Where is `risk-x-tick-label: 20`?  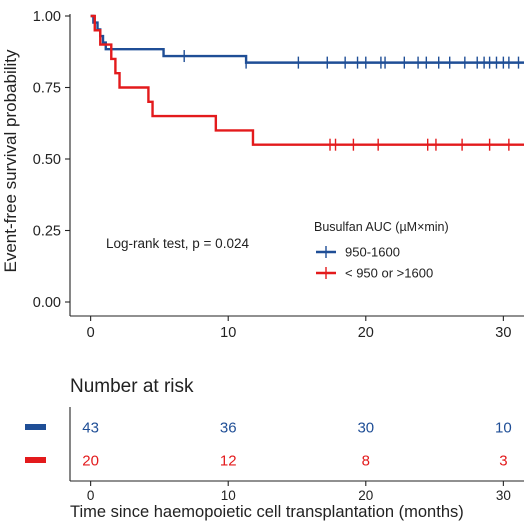
risk-x-tick-label: 20 is located at coordinates (365, 495).